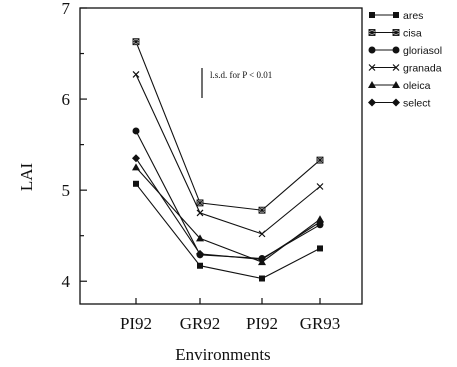 This screenshot has height=367, width=457. I want to click on legend-item-oleica: oleica, so click(399, 86).